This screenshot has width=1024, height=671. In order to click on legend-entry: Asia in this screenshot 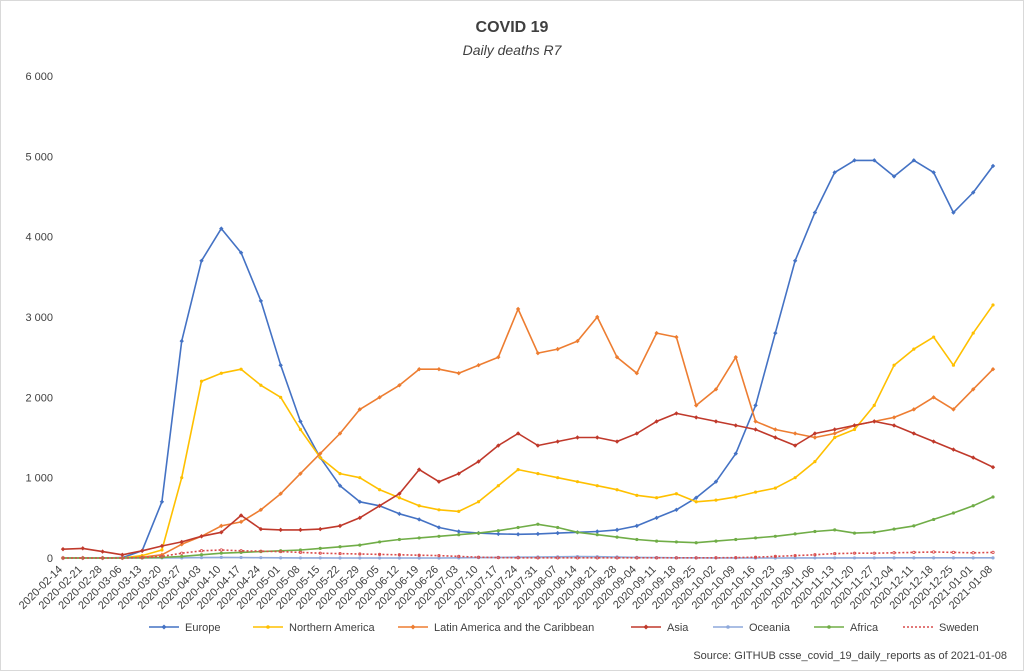, I will do `click(660, 628)`.